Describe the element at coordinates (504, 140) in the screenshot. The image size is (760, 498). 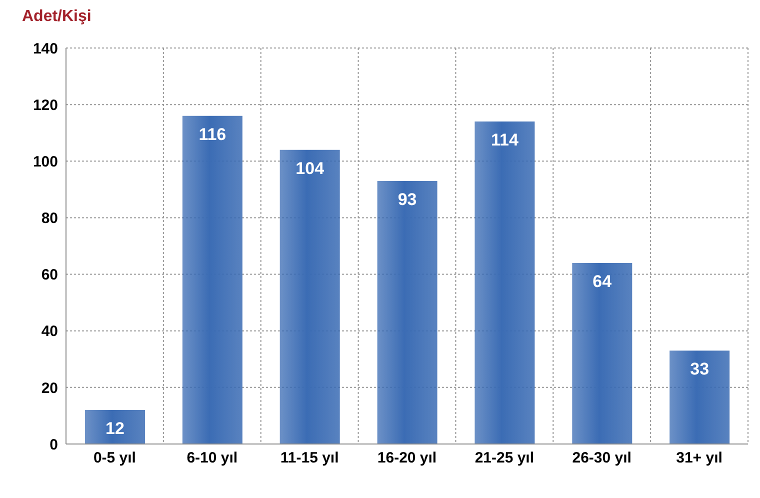
I see `data-label: 114` at that location.